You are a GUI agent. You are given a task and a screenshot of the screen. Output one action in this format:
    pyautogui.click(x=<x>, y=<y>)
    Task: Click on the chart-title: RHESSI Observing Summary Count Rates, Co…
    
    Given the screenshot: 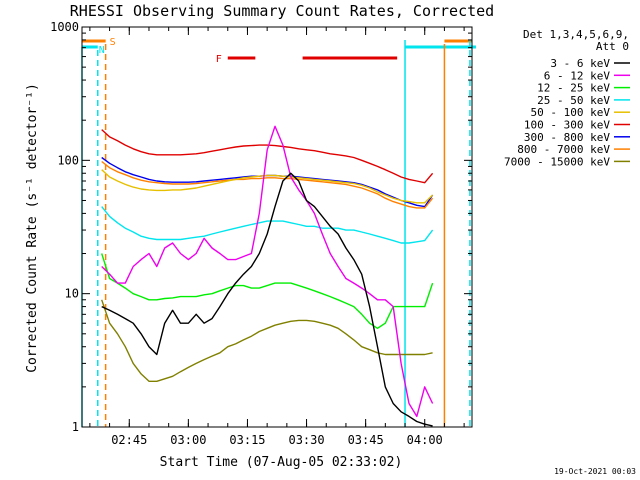 What is the action you would take?
    pyautogui.click(x=282, y=11)
    